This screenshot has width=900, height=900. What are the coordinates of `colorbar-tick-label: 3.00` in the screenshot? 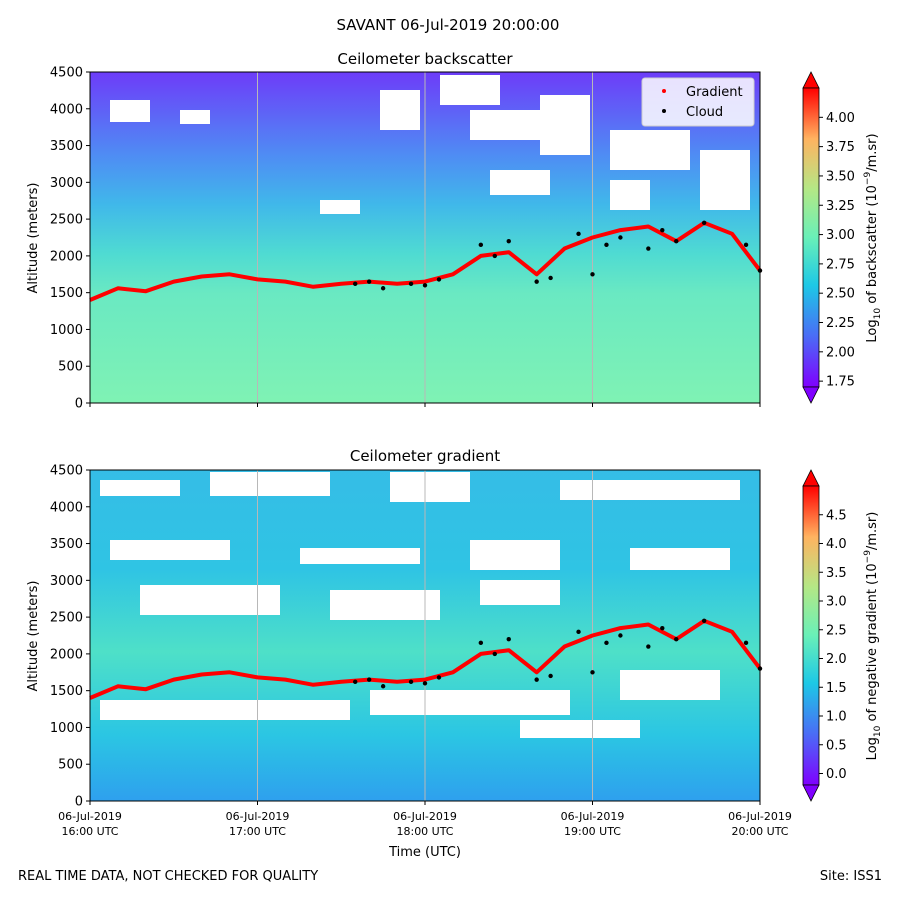 It's located at (840, 235).